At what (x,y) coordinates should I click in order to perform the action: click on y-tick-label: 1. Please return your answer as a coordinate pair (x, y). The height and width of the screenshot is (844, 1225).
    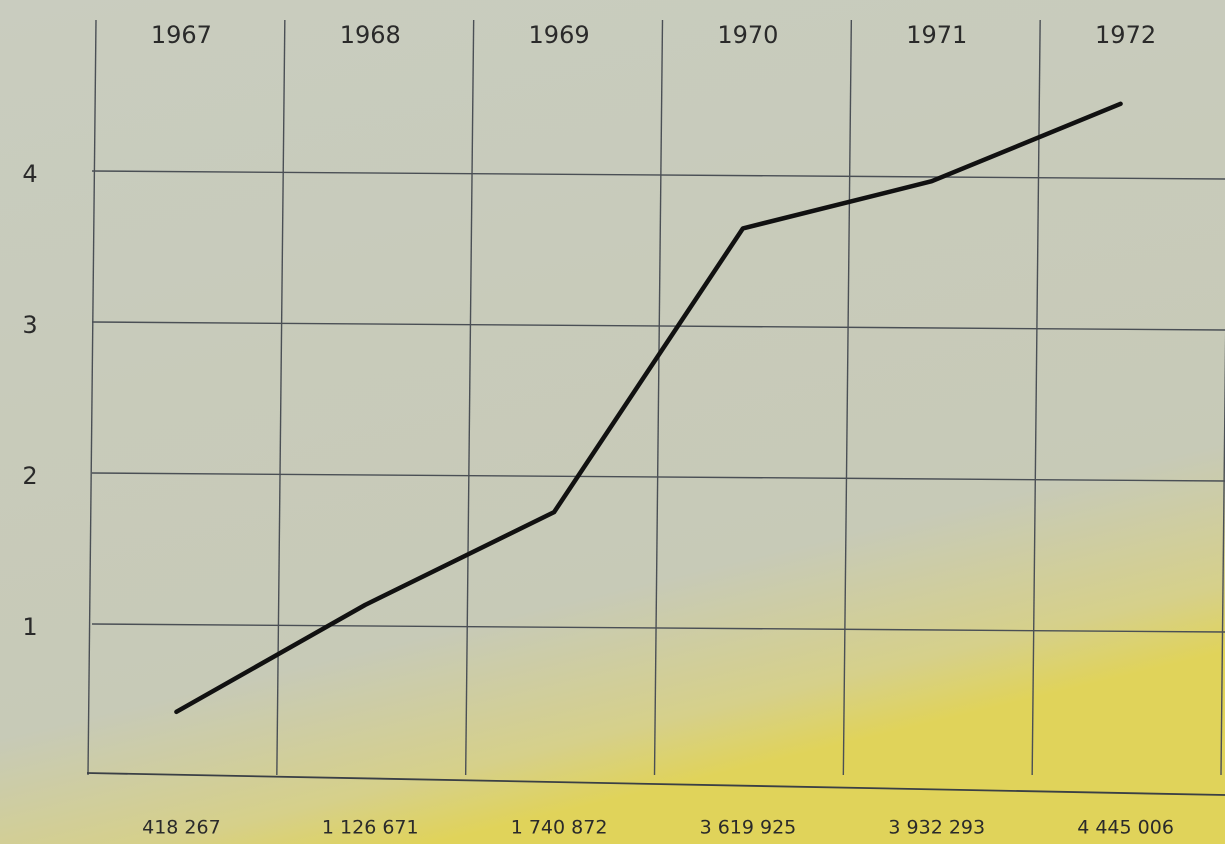
    Looking at the image, I should click on (29, 627).